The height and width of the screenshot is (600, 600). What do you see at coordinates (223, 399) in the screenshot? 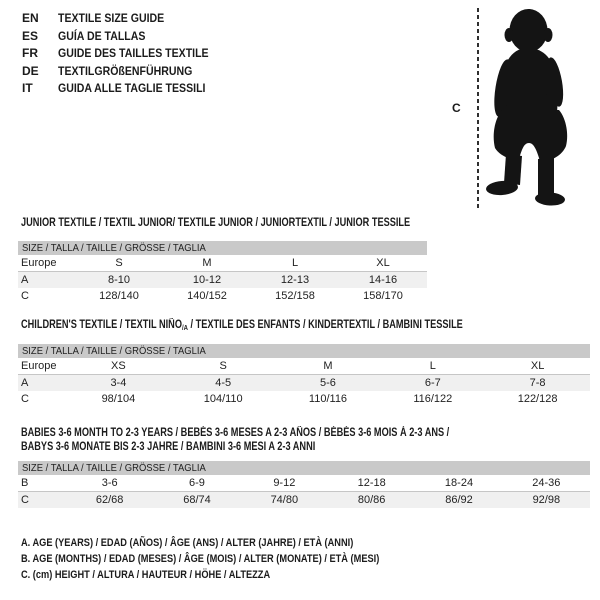
I see `table-cell: 104/110` at bounding box center [223, 399].